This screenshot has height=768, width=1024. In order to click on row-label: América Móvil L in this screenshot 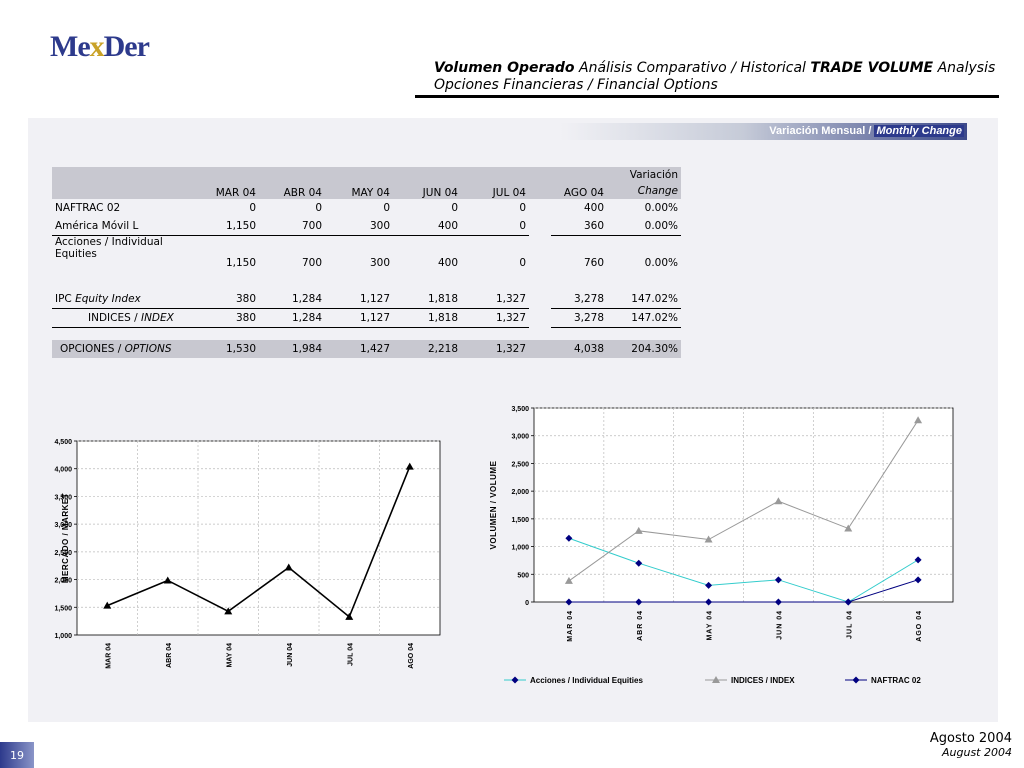, I will do `click(125, 226)`.